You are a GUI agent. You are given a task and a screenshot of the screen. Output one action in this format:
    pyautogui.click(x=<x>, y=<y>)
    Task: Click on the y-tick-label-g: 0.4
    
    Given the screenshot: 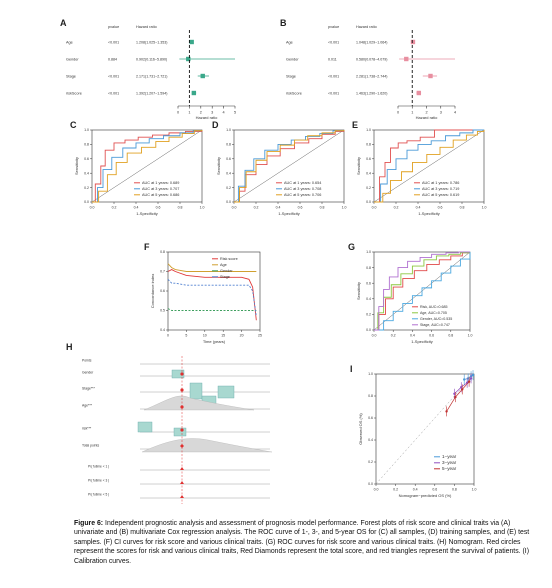 What is the action you would take?
    pyautogui.click(x=368, y=299)
    